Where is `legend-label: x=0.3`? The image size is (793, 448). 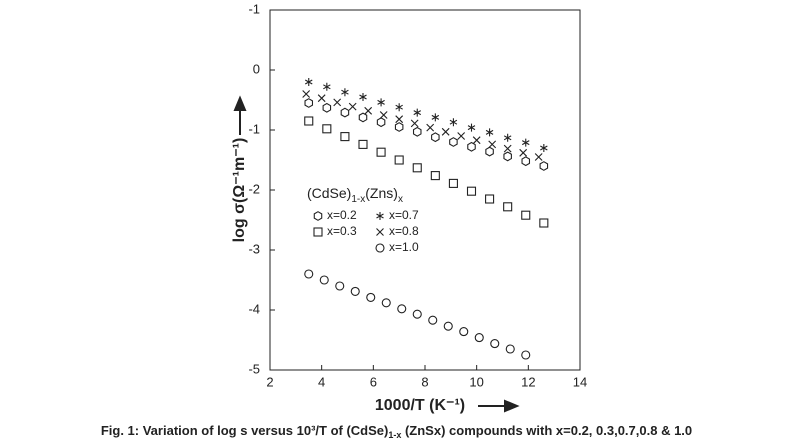 legend-label: x=0.3 is located at coordinates (342, 231).